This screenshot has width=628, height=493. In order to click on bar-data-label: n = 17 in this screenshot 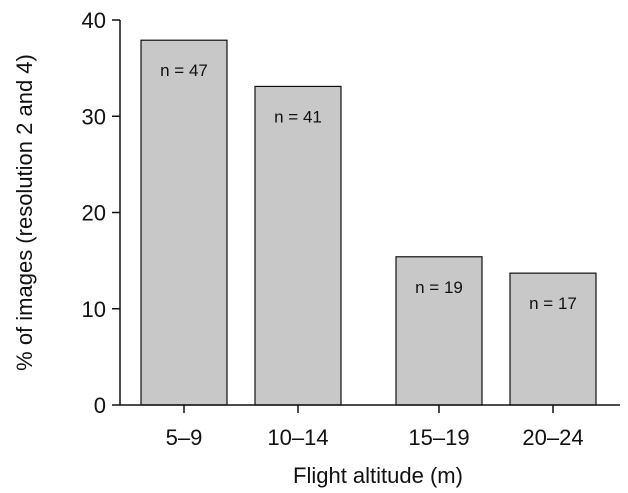, I will do `click(553, 303)`.